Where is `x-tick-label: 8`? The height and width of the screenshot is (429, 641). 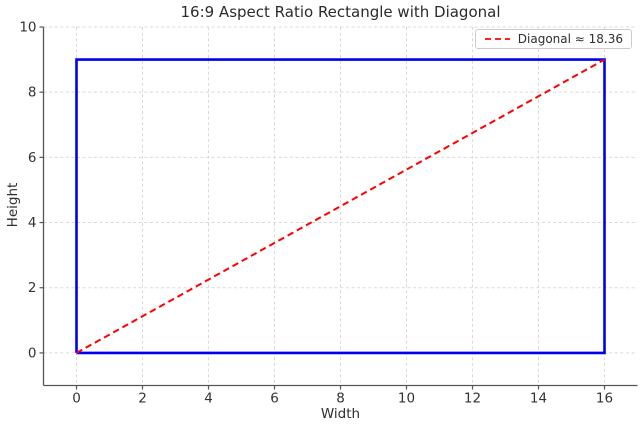
x-tick-label: 8 is located at coordinates (340, 399).